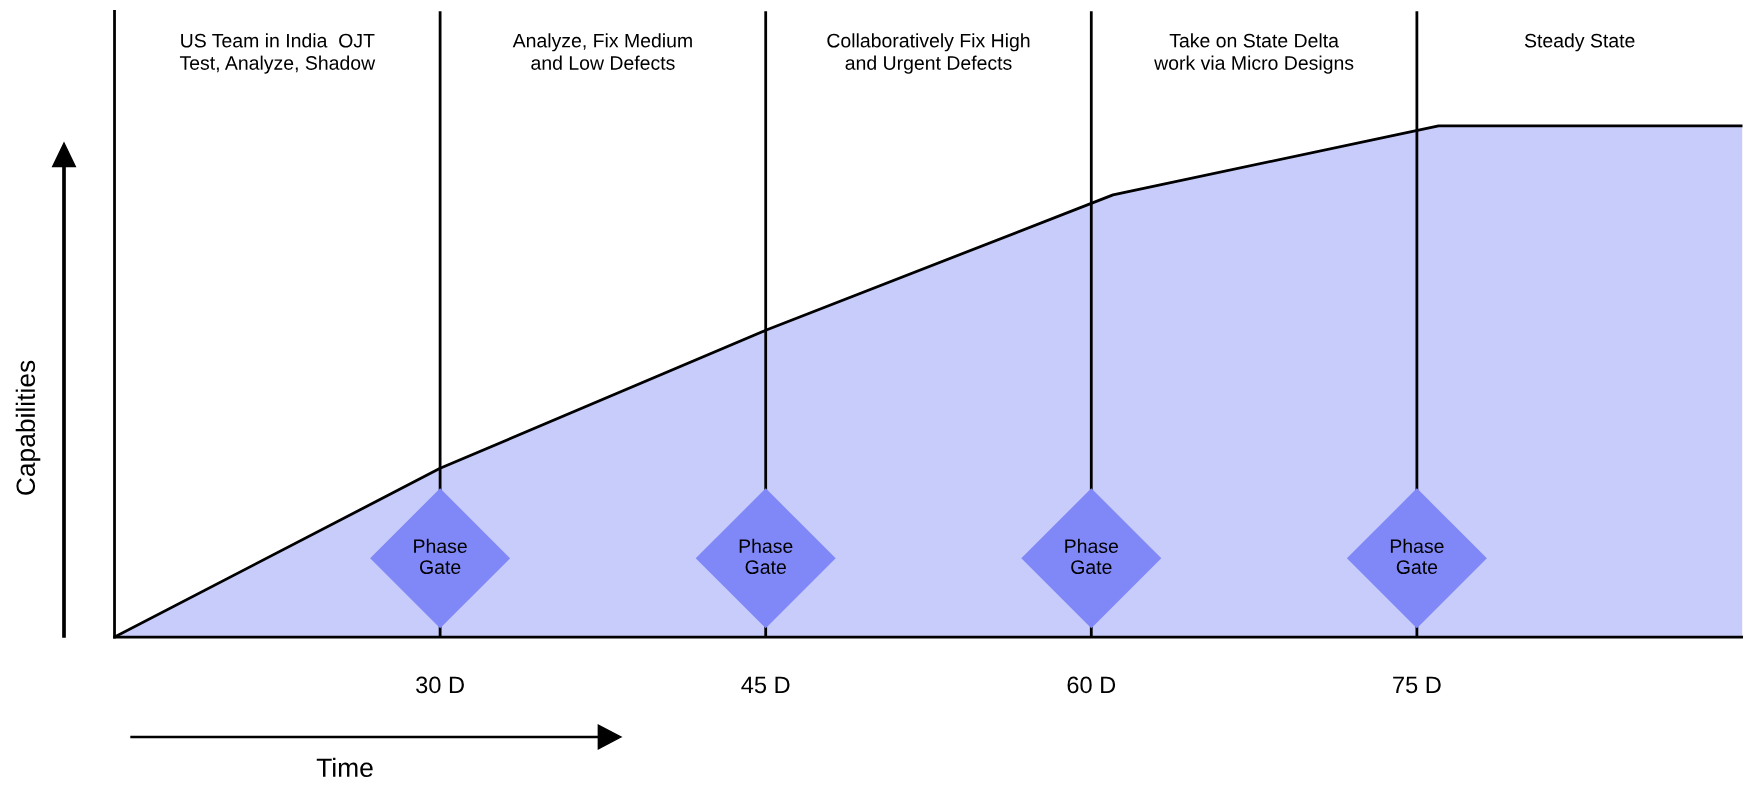 This screenshot has height=788, width=1743. What do you see at coordinates (1091, 685) in the screenshot?
I see `x-tick-label: 60 D` at bounding box center [1091, 685].